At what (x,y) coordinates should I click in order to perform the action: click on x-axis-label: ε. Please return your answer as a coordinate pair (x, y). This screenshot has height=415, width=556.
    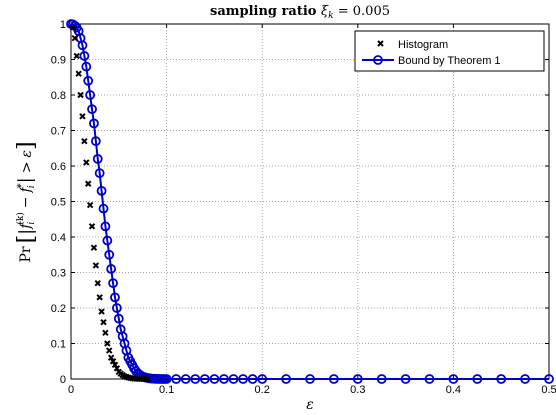
    Looking at the image, I should click on (310, 405).